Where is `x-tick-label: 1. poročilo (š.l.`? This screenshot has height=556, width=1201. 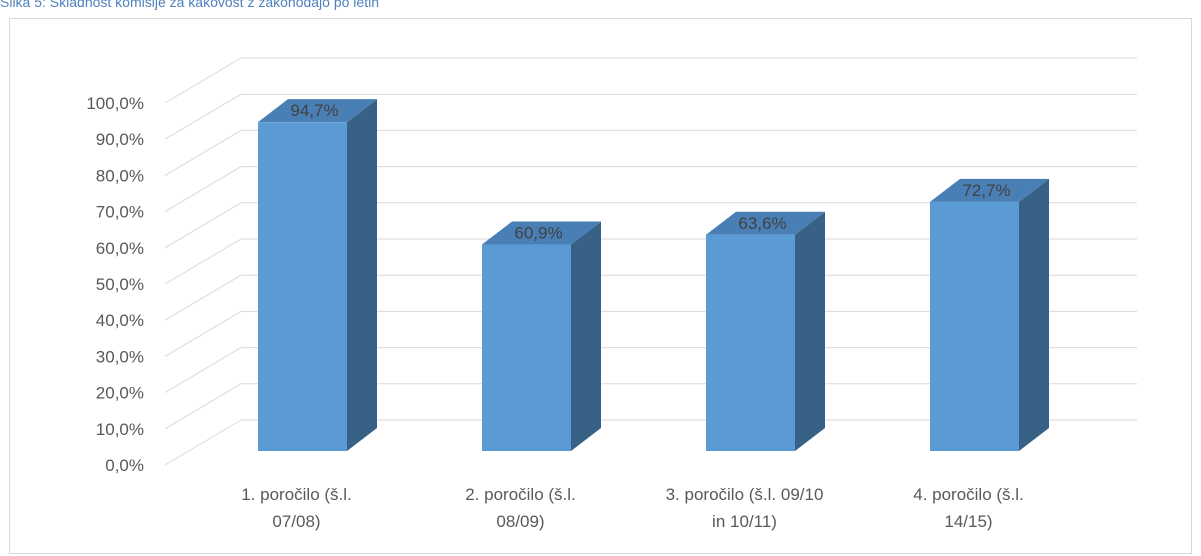
x-tick-label: 1. poročilo (š.l. is located at coordinates (296, 494).